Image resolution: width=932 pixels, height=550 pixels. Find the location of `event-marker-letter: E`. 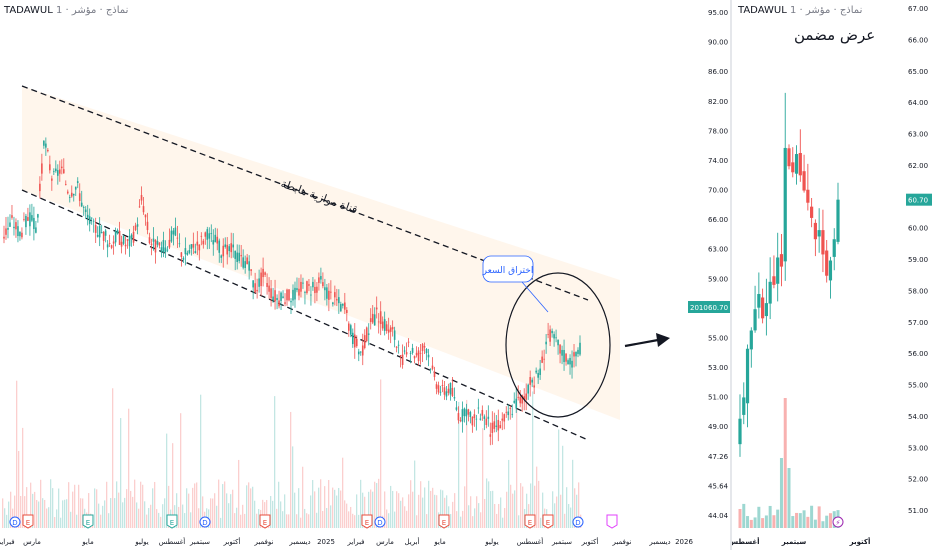

event-marker-letter: E is located at coordinates (444, 523).